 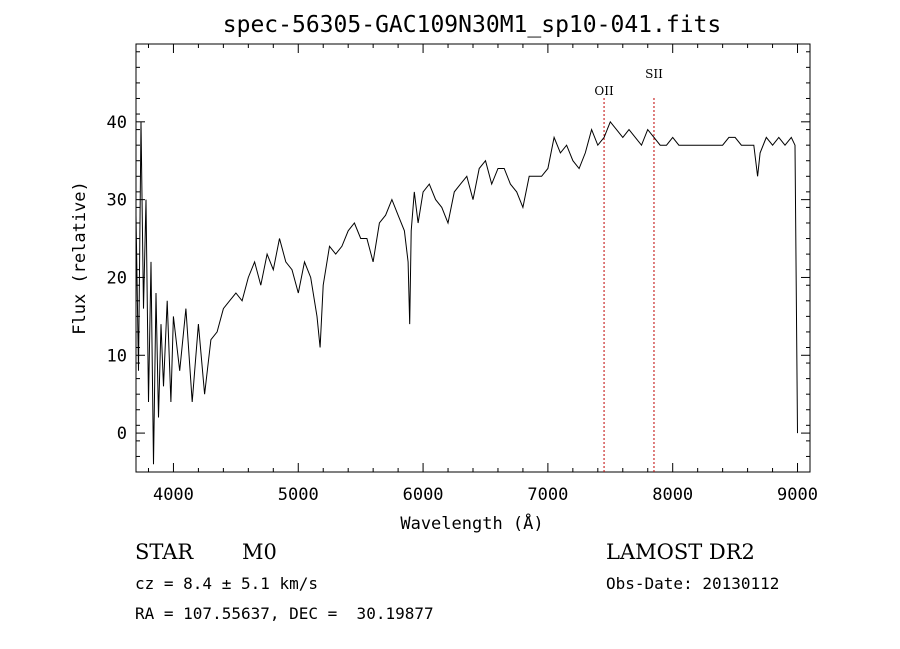 What do you see at coordinates (672, 495) in the screenshot?
I see `x-tick-label: 8000` at bounding box center [672, 495].